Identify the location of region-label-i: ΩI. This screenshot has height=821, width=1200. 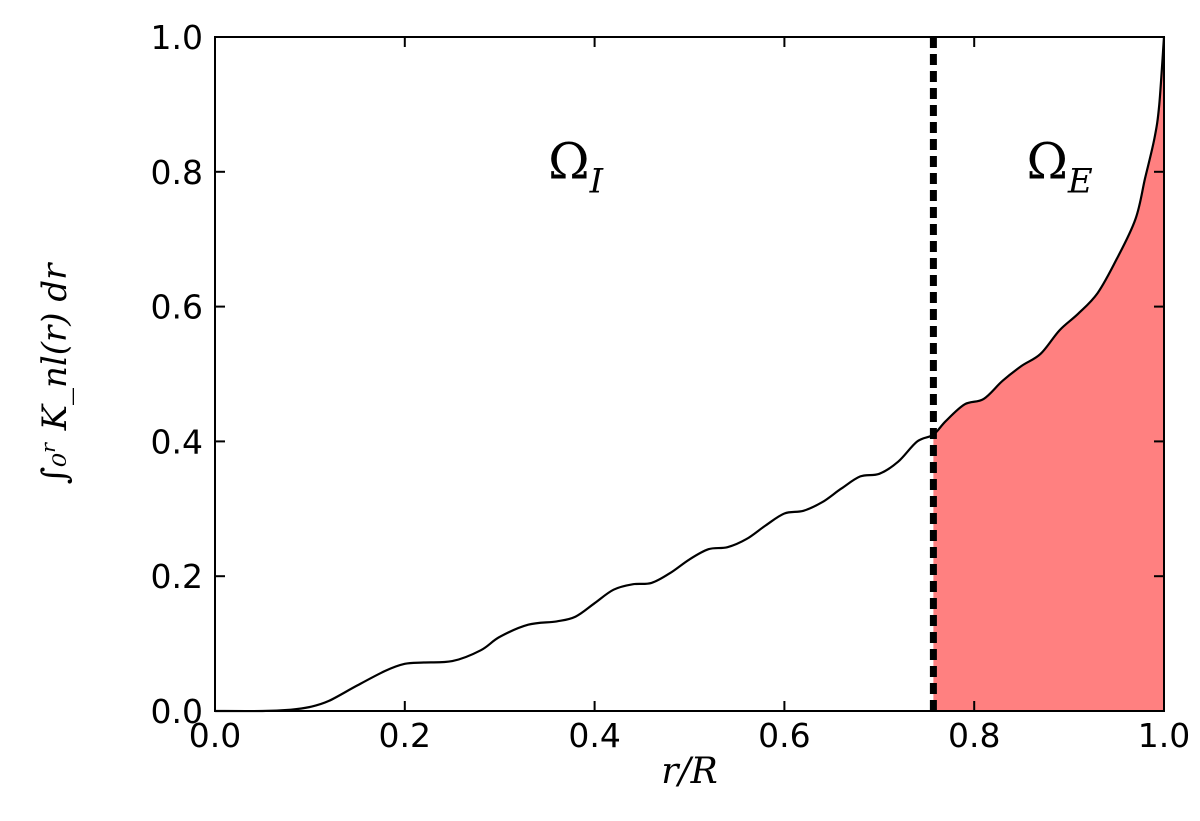
(575, 166).